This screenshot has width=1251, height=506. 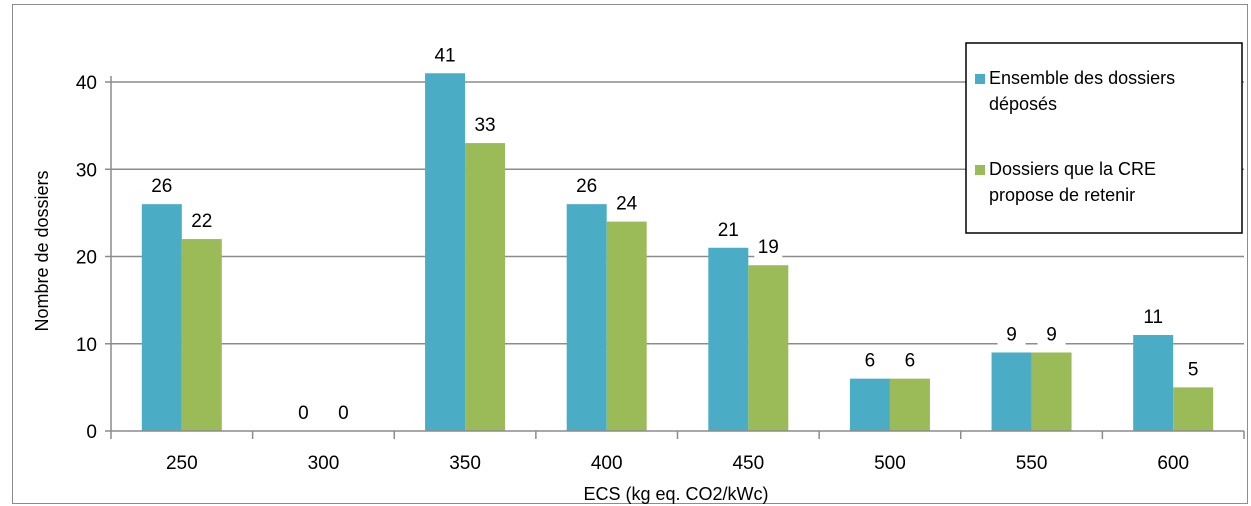 I want to click on data-label: 33, so click(x=484, y=125).